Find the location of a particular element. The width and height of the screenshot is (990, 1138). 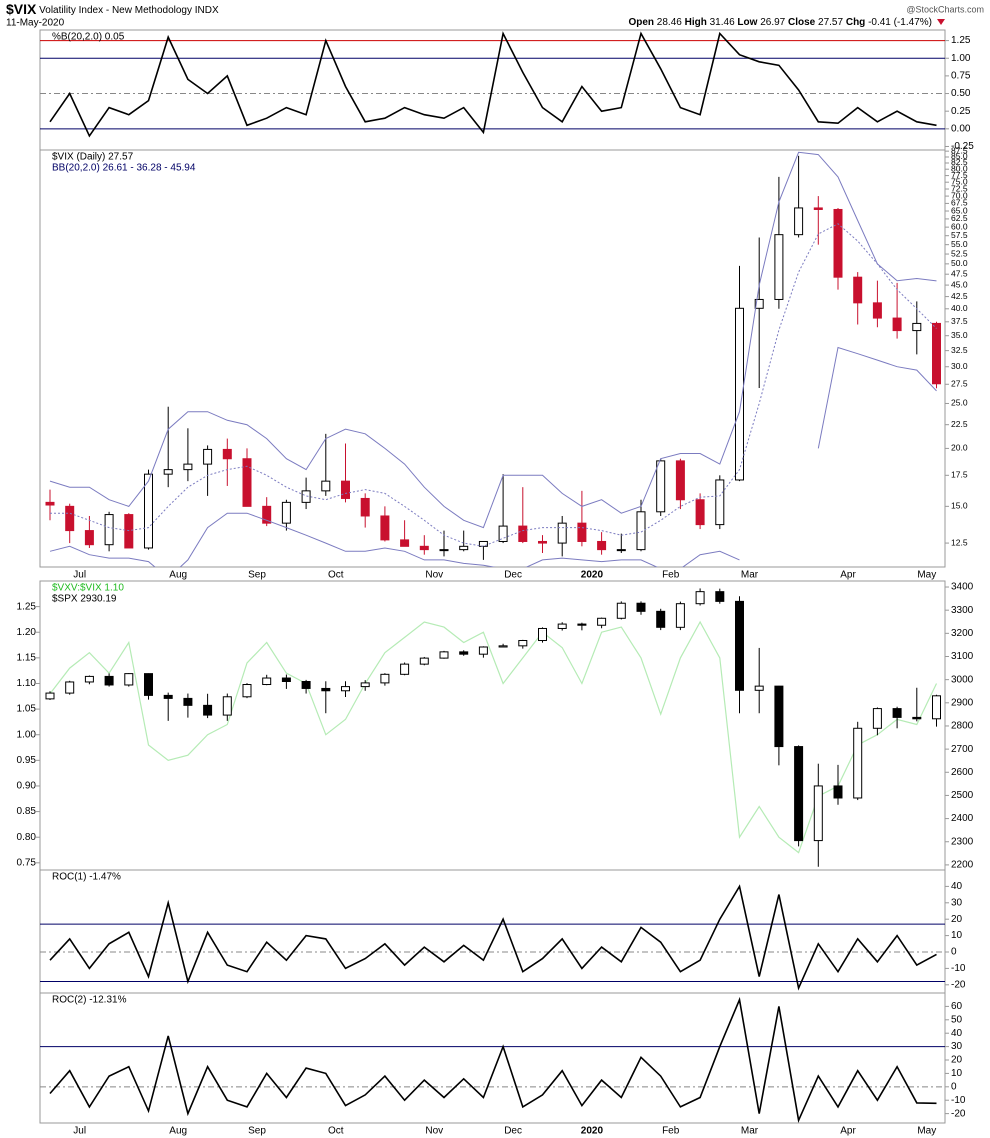

quote-label: Low is located at coordinates (747, 22).